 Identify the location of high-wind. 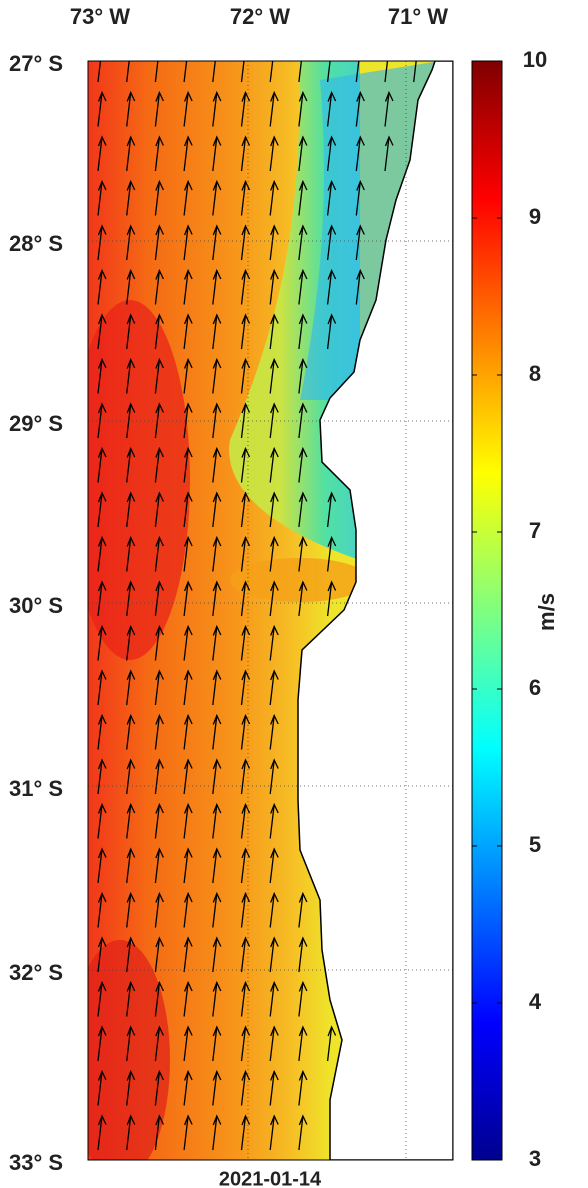
(129, 1050).